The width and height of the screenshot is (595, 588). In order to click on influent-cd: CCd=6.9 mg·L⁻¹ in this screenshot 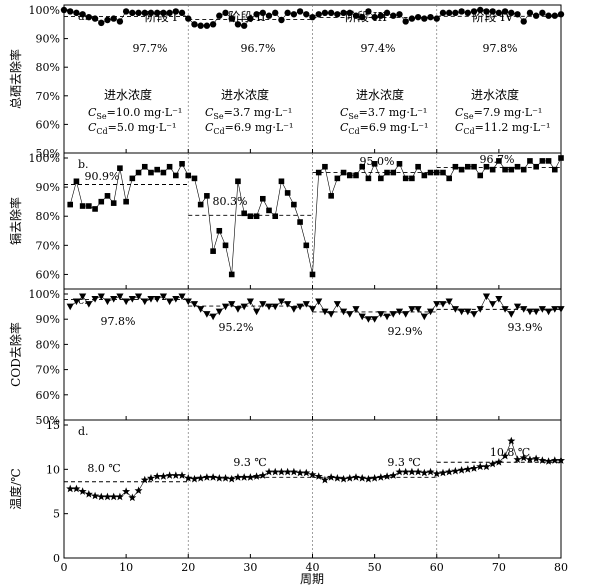, I will do `click(249, 128)`.